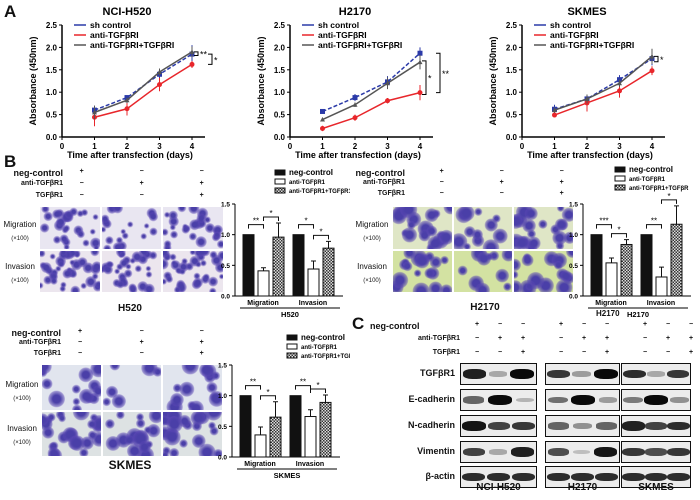 This screenshot has height=500, width=700. Describe the element at coordinates (395, 326) in the screenshot. I see `condition-label: neg-control` at that location.